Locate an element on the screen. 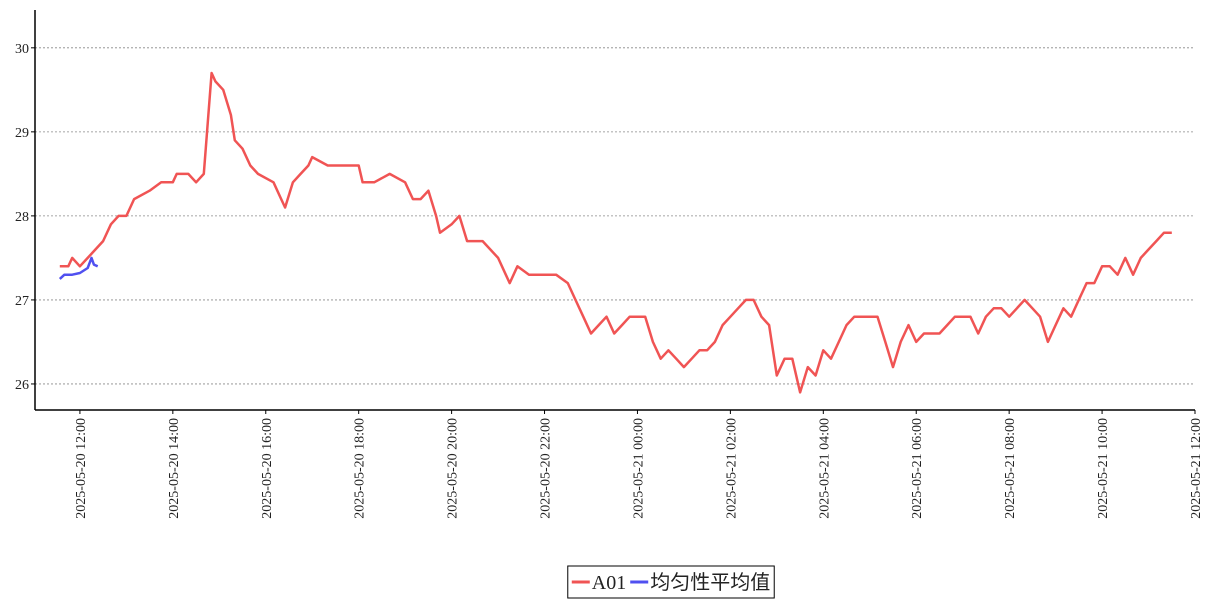 This screenshot has width=1207, height=600. x-tick-label: 2025-05-20 12:00 is located at coordinates (81, 468).